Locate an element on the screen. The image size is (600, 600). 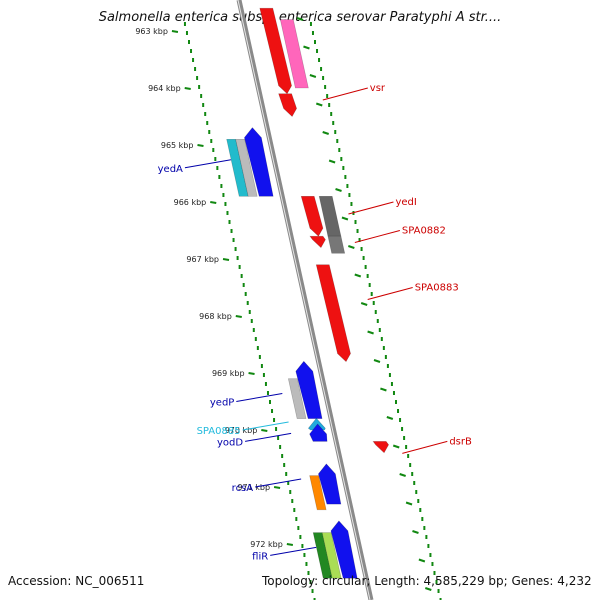
gene-label-dsrb: dsrB is located at coordinates (460, 441).